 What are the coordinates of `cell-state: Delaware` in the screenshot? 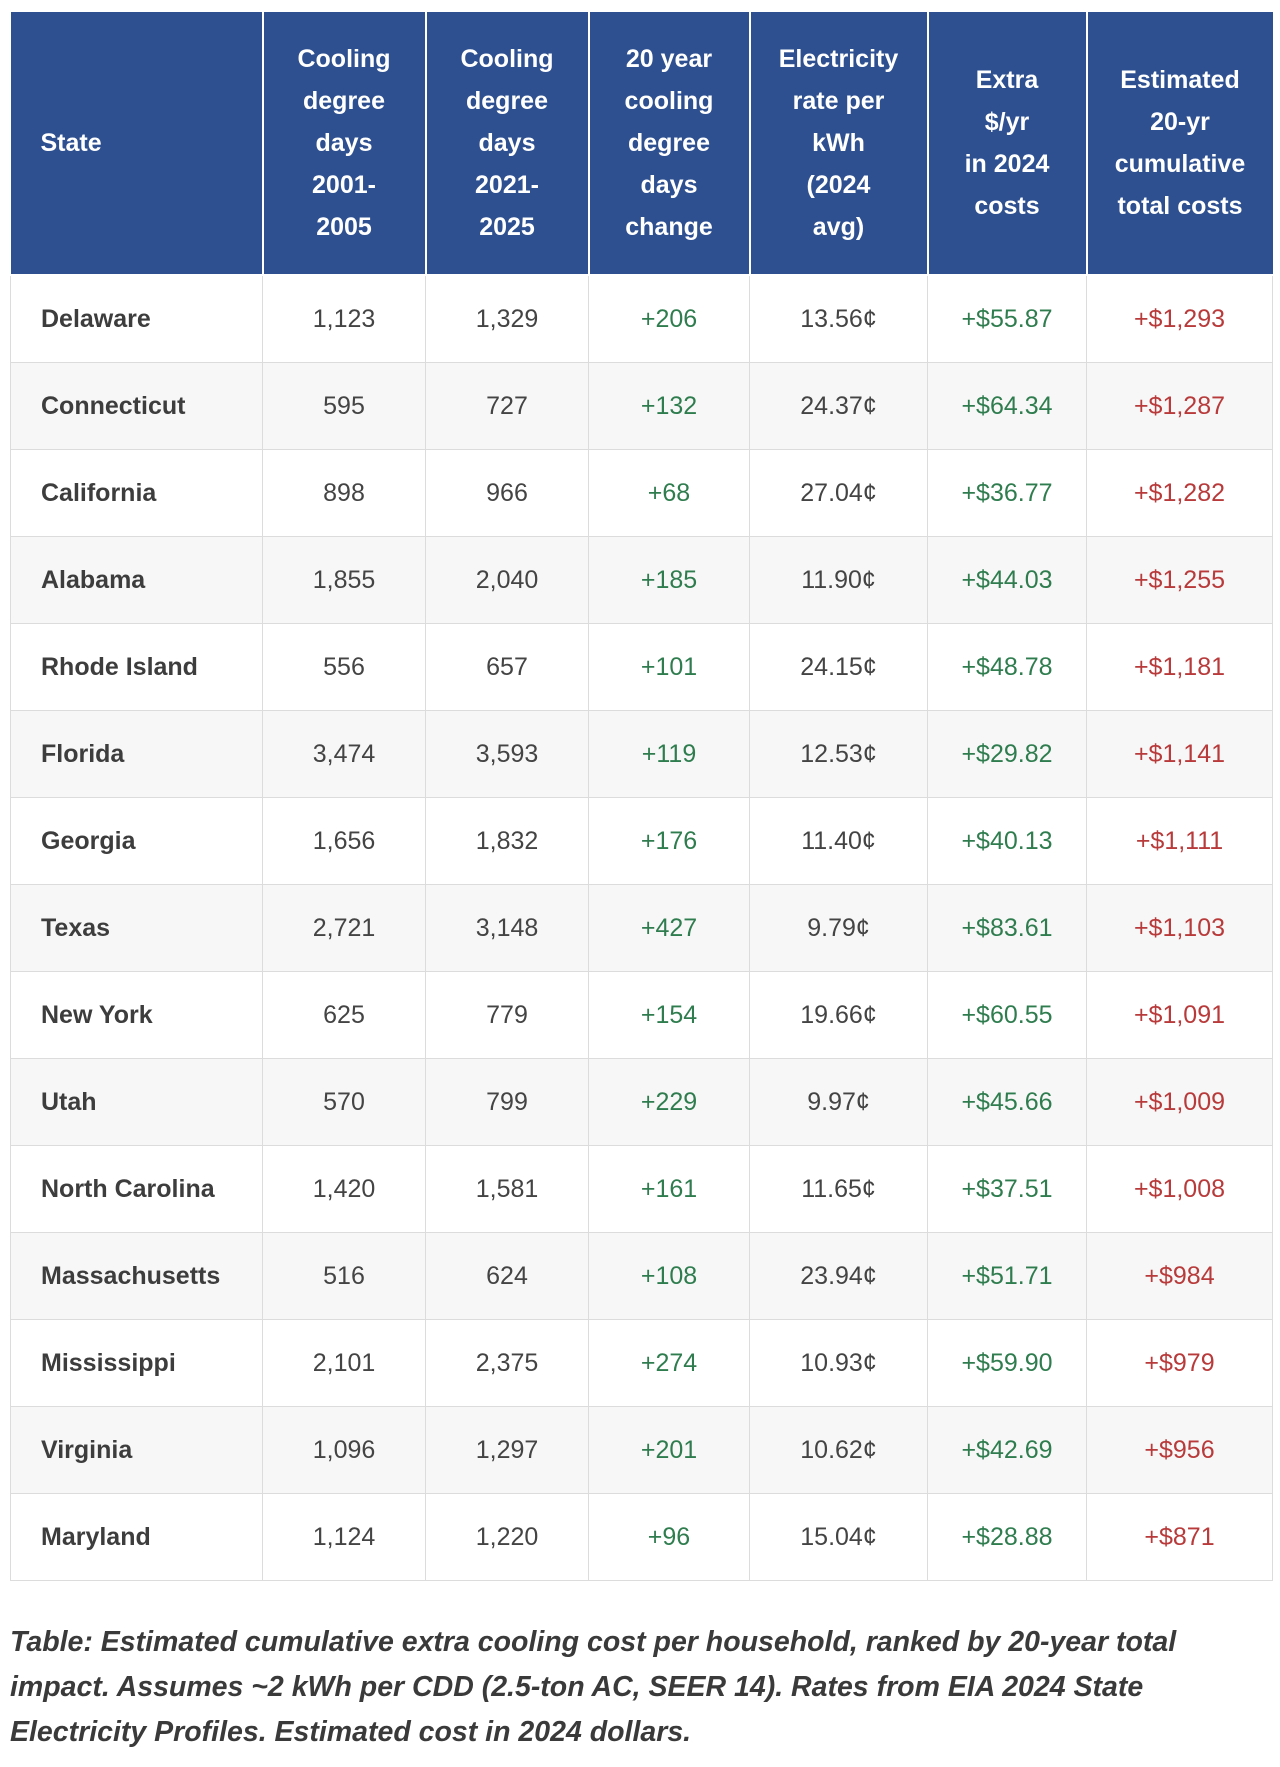 It's located at (136, 318).